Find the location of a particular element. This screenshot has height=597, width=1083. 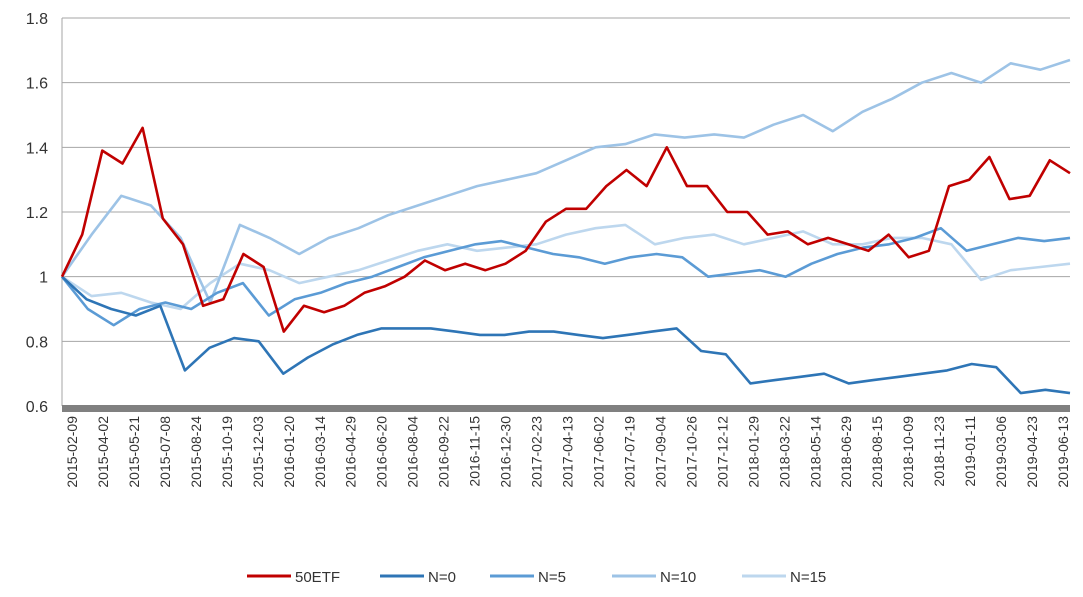

x-tick-label: 2018-08-15 is located at coordinates (877, 452).